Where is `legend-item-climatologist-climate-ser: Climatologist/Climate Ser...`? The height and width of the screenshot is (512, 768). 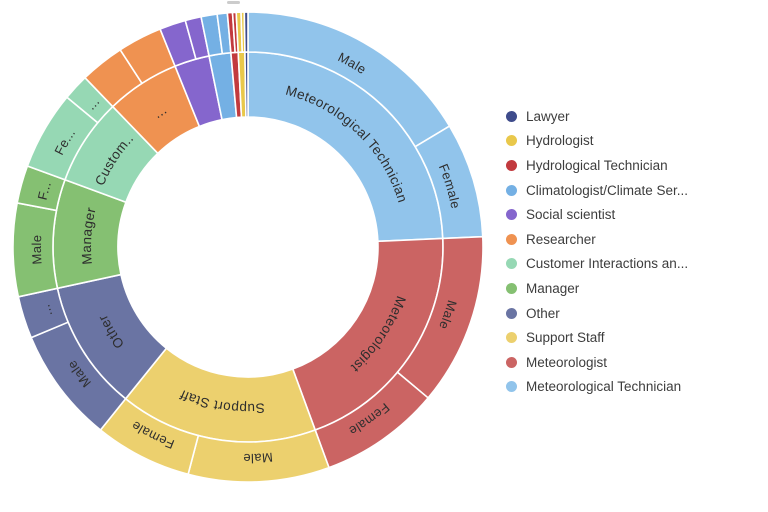 legend-item-climatologist-climate-ser: Climatologist/Climate Ser... is located at coordinates (597, 190).